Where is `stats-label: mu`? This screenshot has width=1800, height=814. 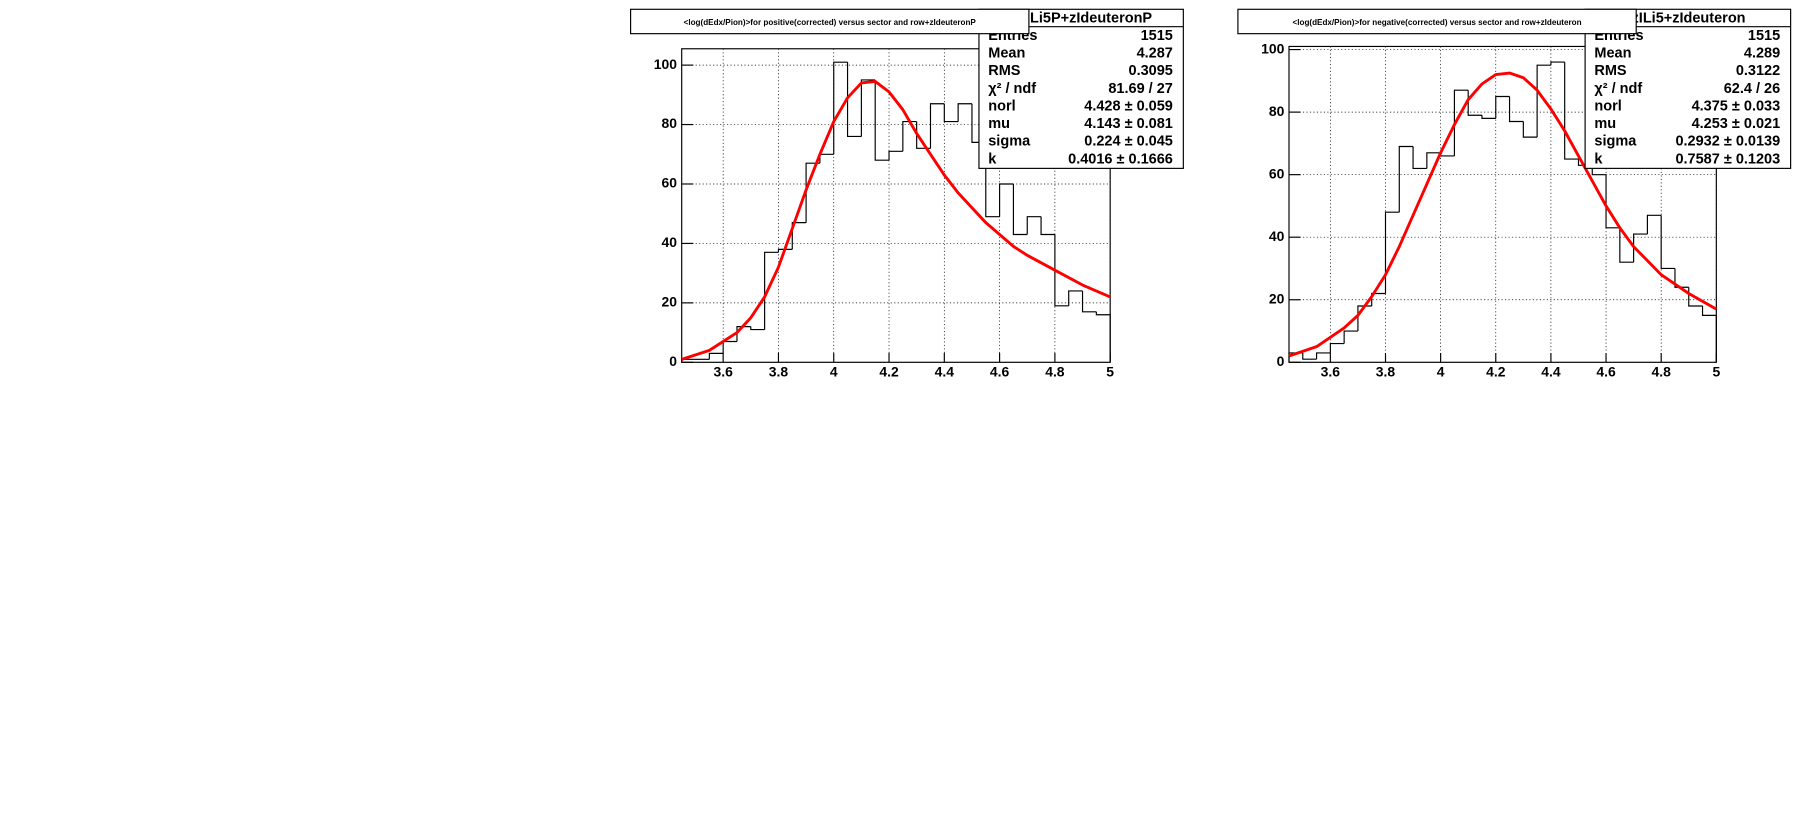 stats-label: mu is located at coordinates (999, 124).